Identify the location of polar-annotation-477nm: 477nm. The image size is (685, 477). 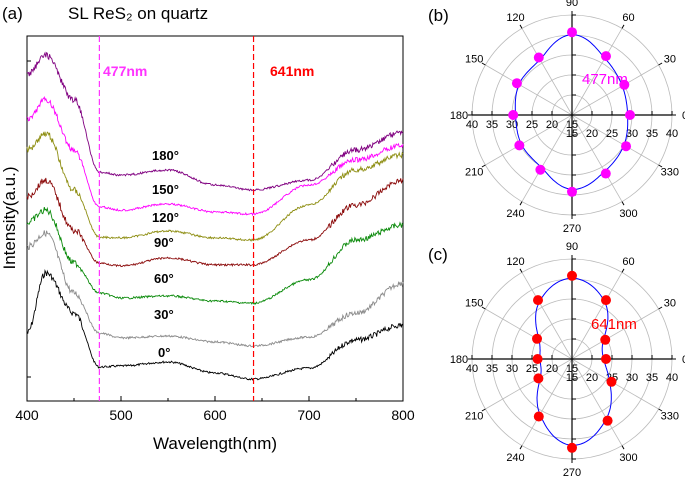
(605, 79).